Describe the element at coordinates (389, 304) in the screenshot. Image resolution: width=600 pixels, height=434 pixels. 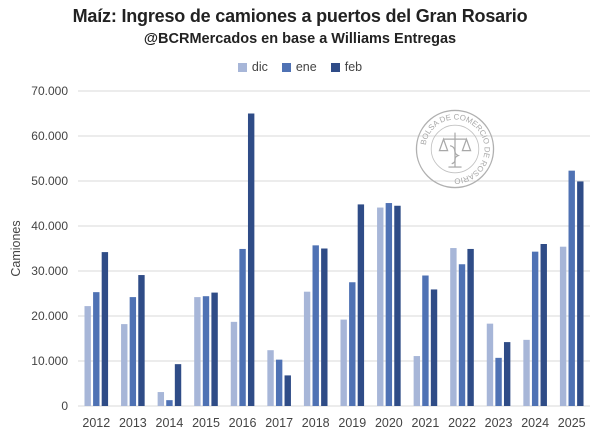
I see `bar-ene-2020` at that location.